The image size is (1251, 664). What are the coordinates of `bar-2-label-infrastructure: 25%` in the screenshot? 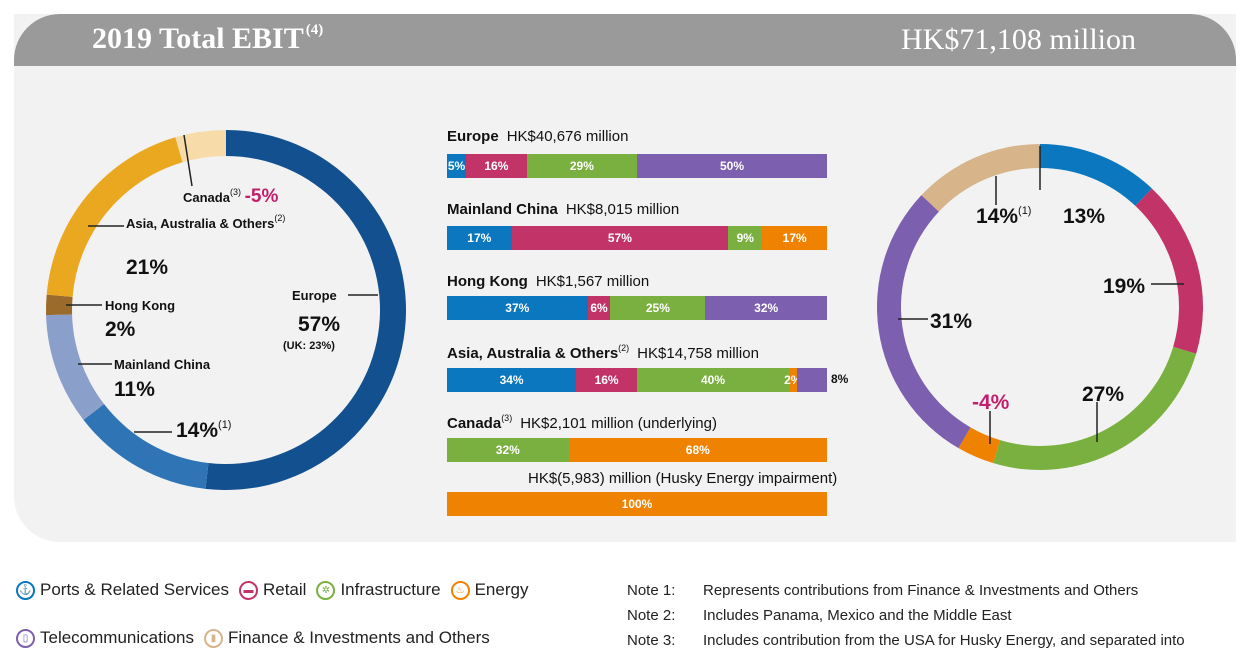 It's located at (657, 308).